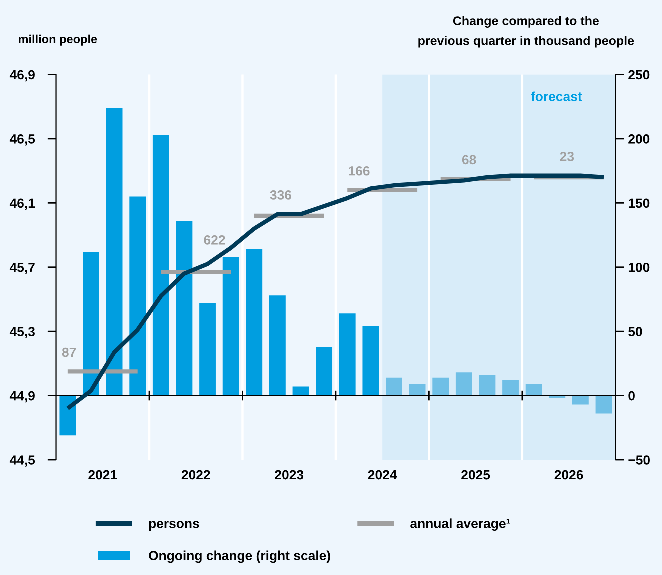 The image size is (662, 575). What do you see at coordinates (22, 76) in the screenshot?
I see `y-tick-label: 46,9` at bounding box center [22, 76].